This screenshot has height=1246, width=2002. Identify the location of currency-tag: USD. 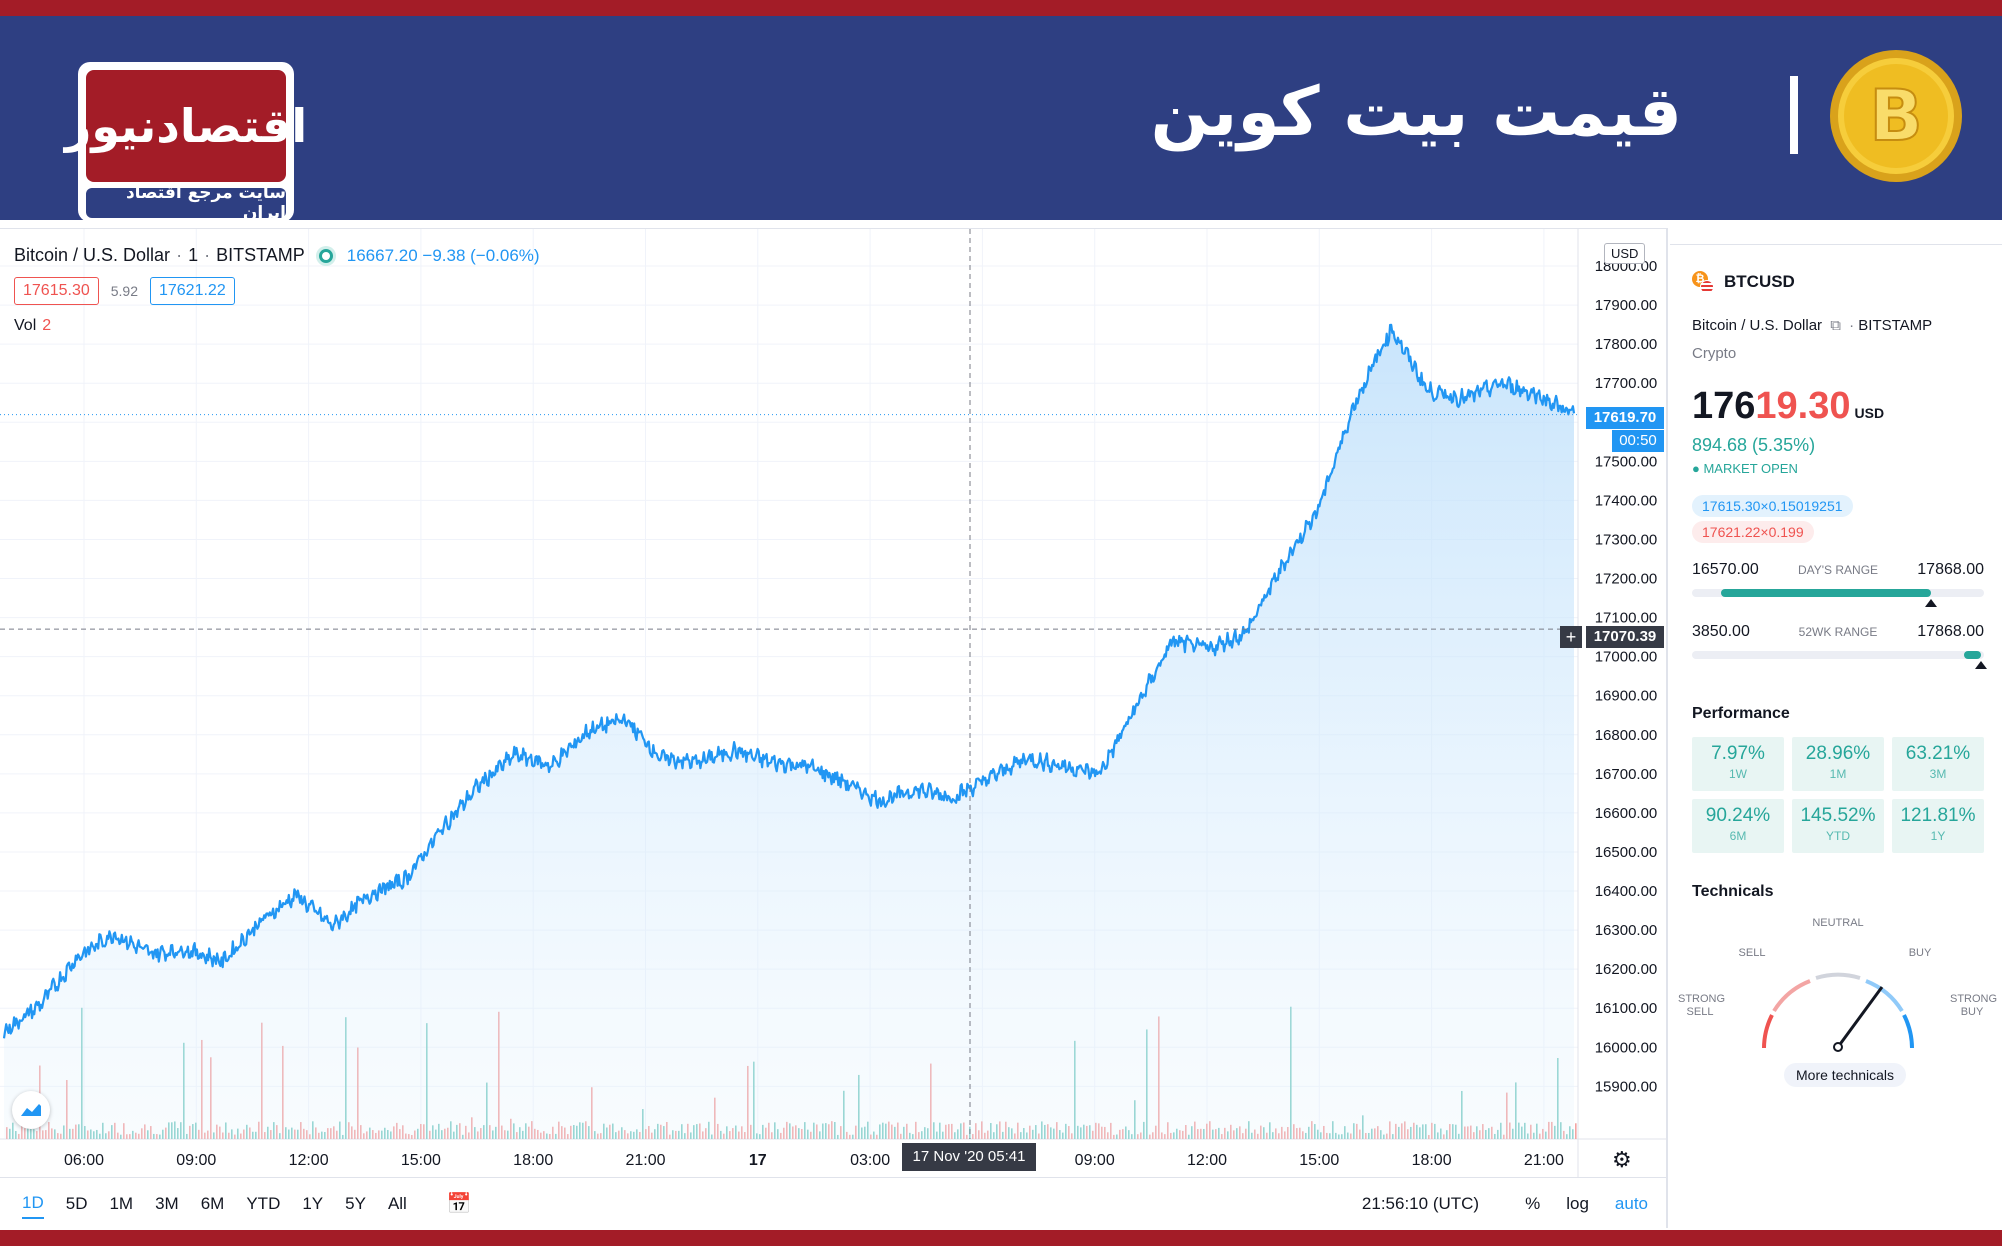
(1625, 253).